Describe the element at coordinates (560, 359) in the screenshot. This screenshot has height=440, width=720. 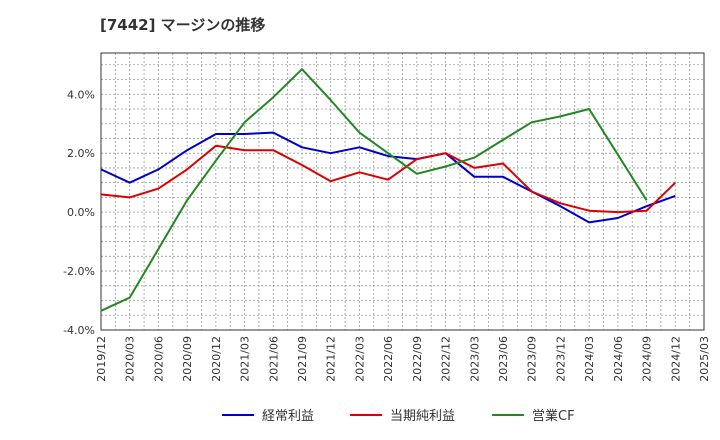
I see `x-tick-label: 2023/12` at that location.